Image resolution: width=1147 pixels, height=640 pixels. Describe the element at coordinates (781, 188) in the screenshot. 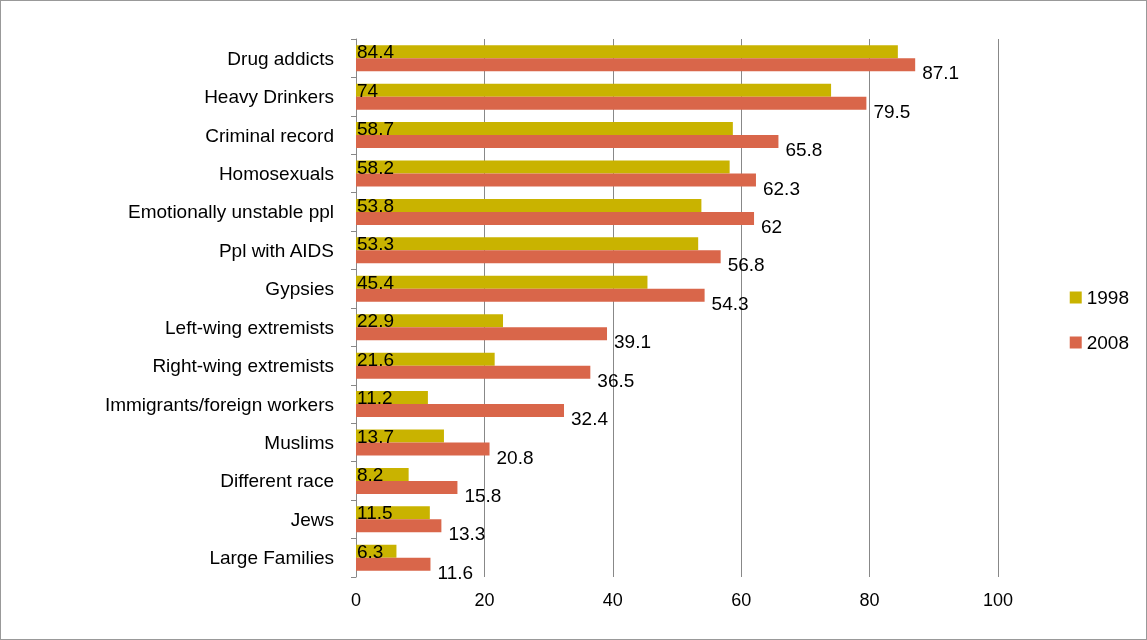

I see `data-label: 62.3` at that location.